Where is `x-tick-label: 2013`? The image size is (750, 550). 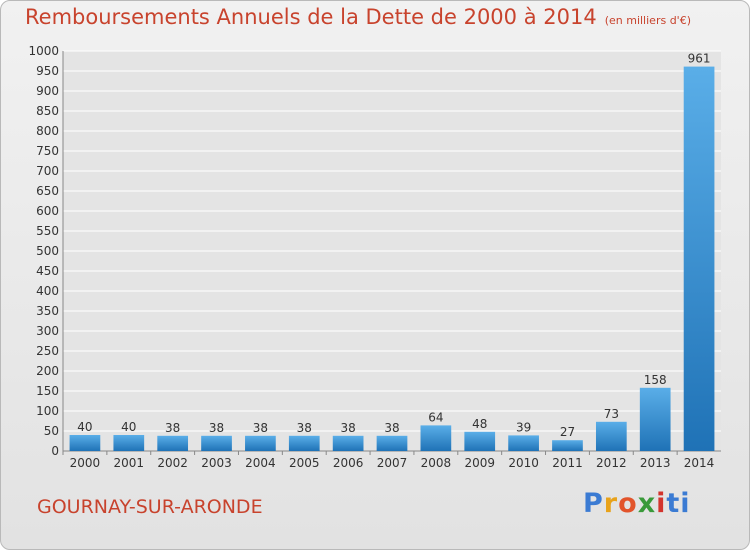
x-tick-label: 2013 is located at coordinates (655, 463).